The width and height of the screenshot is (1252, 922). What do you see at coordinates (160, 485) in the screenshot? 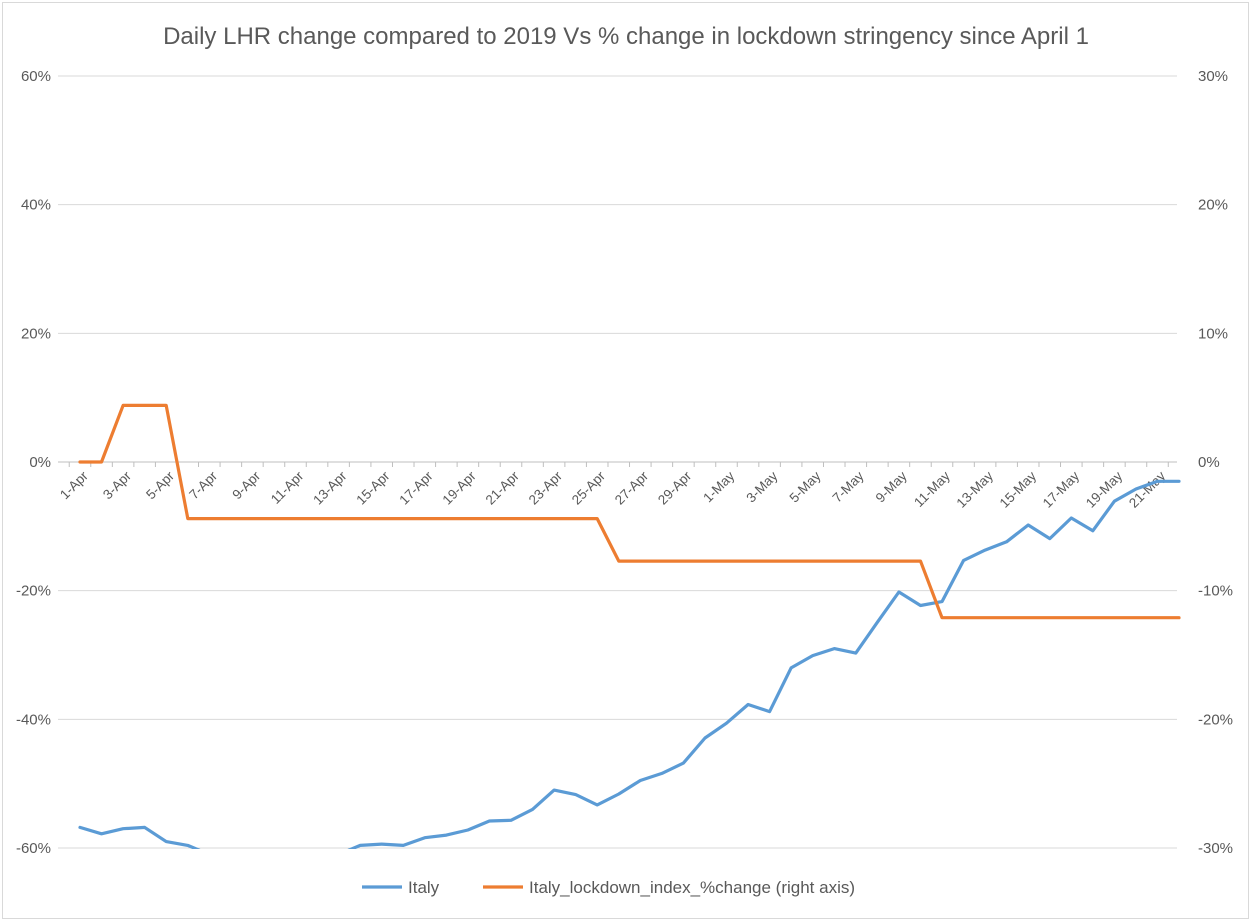
I see `x-tick-label: 5-Apr` at bounding box center [160, 485].